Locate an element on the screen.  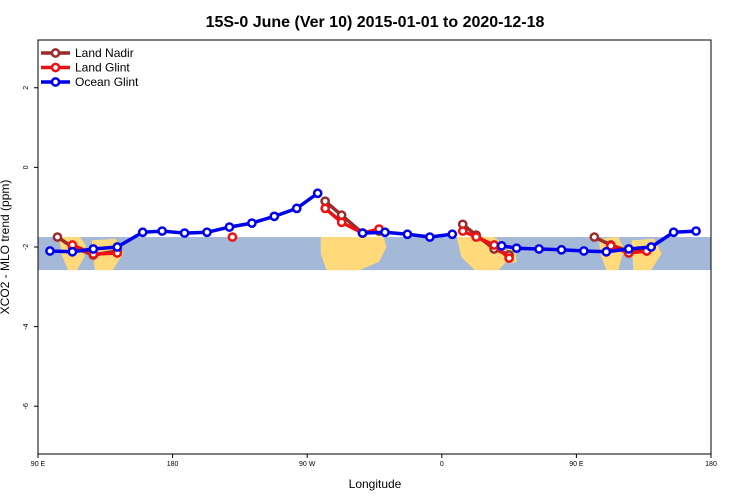
y-axis-label: XCO2 - MLO trend (ppm) is located at coordinates (6, 247).